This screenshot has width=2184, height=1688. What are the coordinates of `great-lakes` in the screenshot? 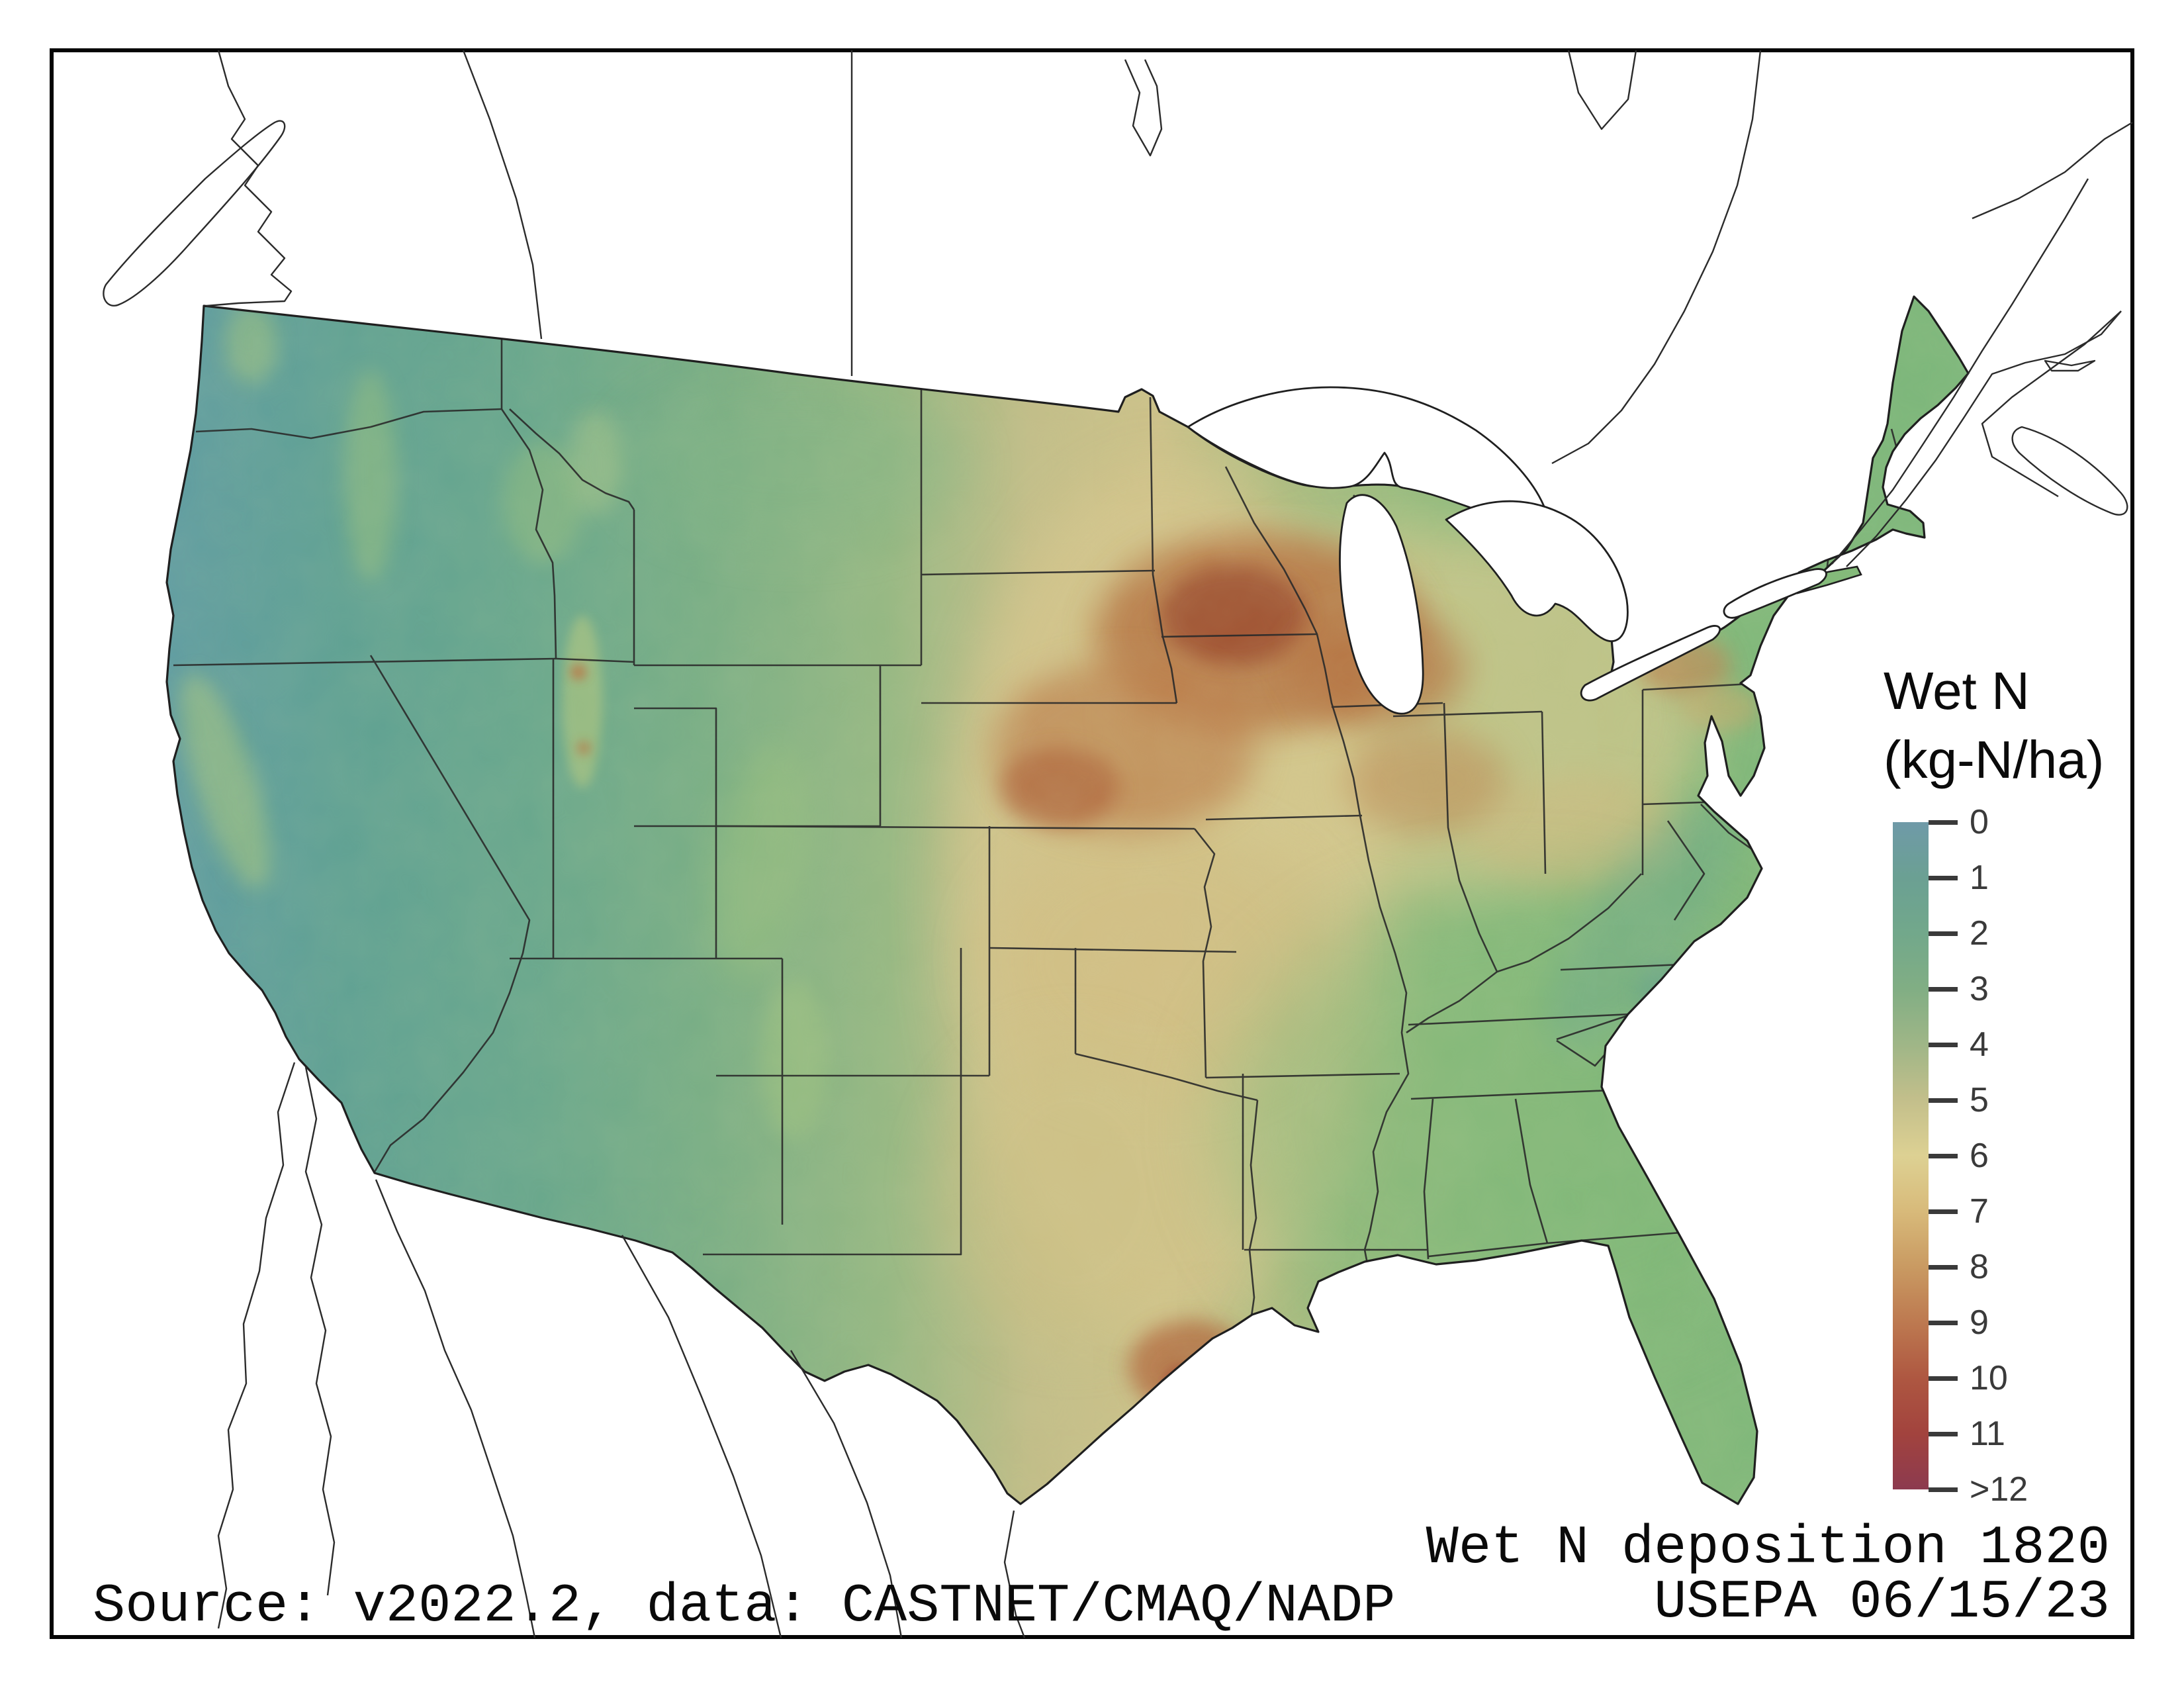 It's located at (1507, 550).